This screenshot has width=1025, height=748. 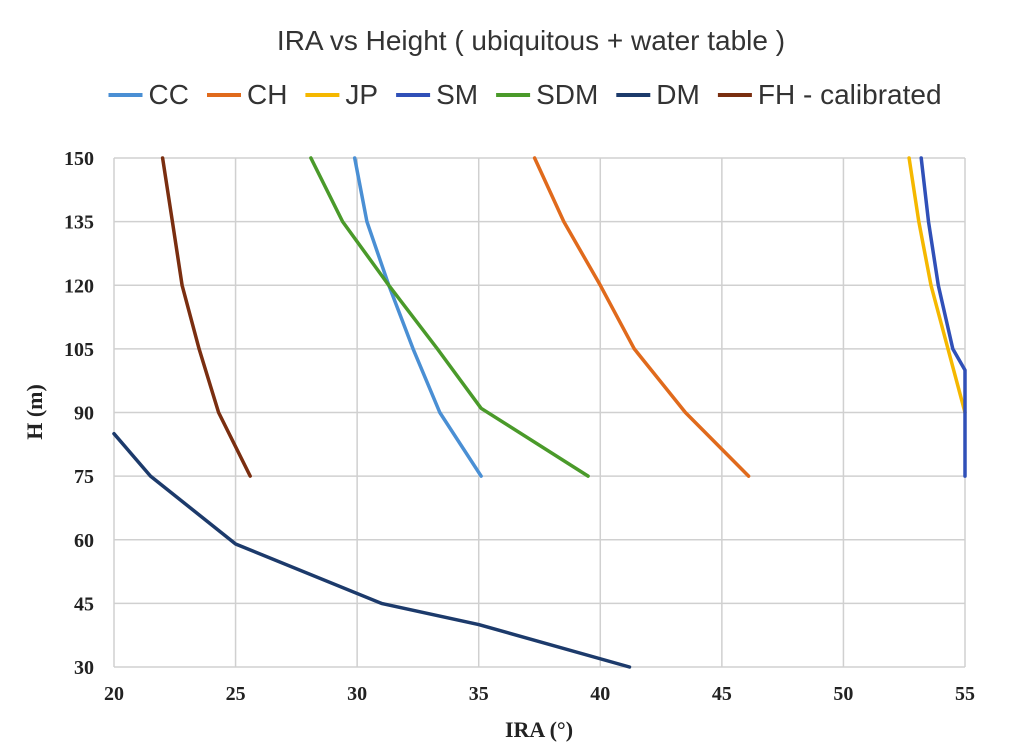 I want to click on x-tick-label: 25, so click(x=236, y=694).